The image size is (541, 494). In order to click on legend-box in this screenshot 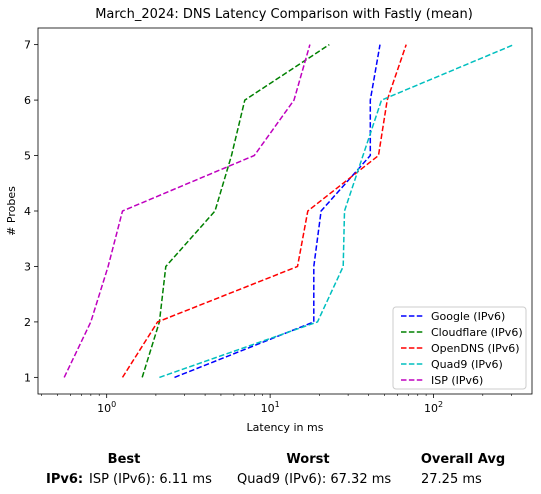, I will do `click(459, 348)`.